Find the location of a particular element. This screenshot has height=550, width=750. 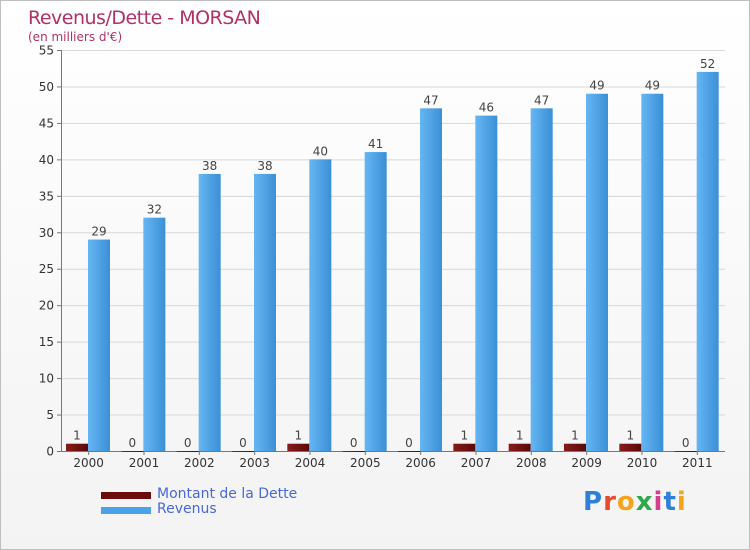

data-label-debt-2006: 0 is located at coordinates (409, 443).